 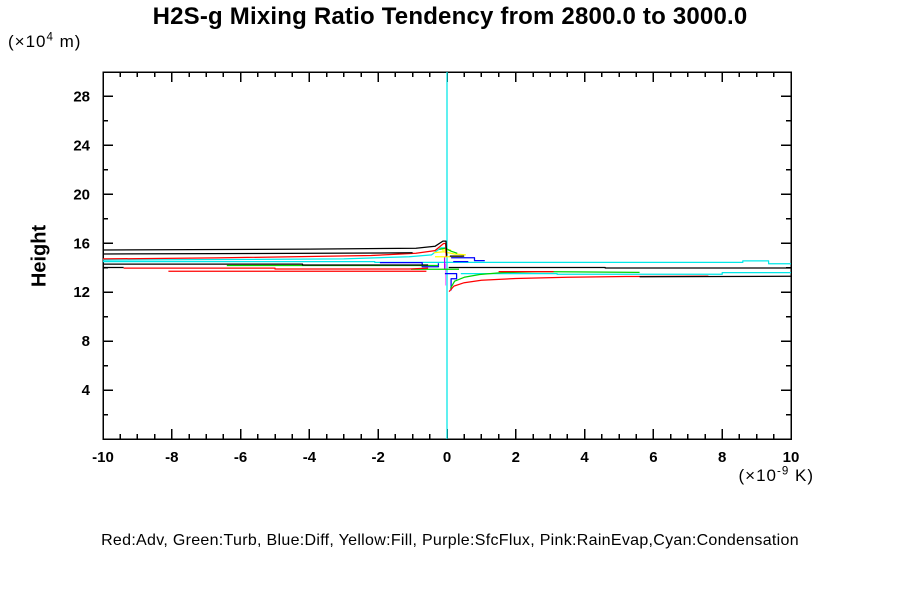 What do you see at coordinates (447, 457) in the screenshot?
I see `x-tick-label: 0` at bounding box center [447, 457].